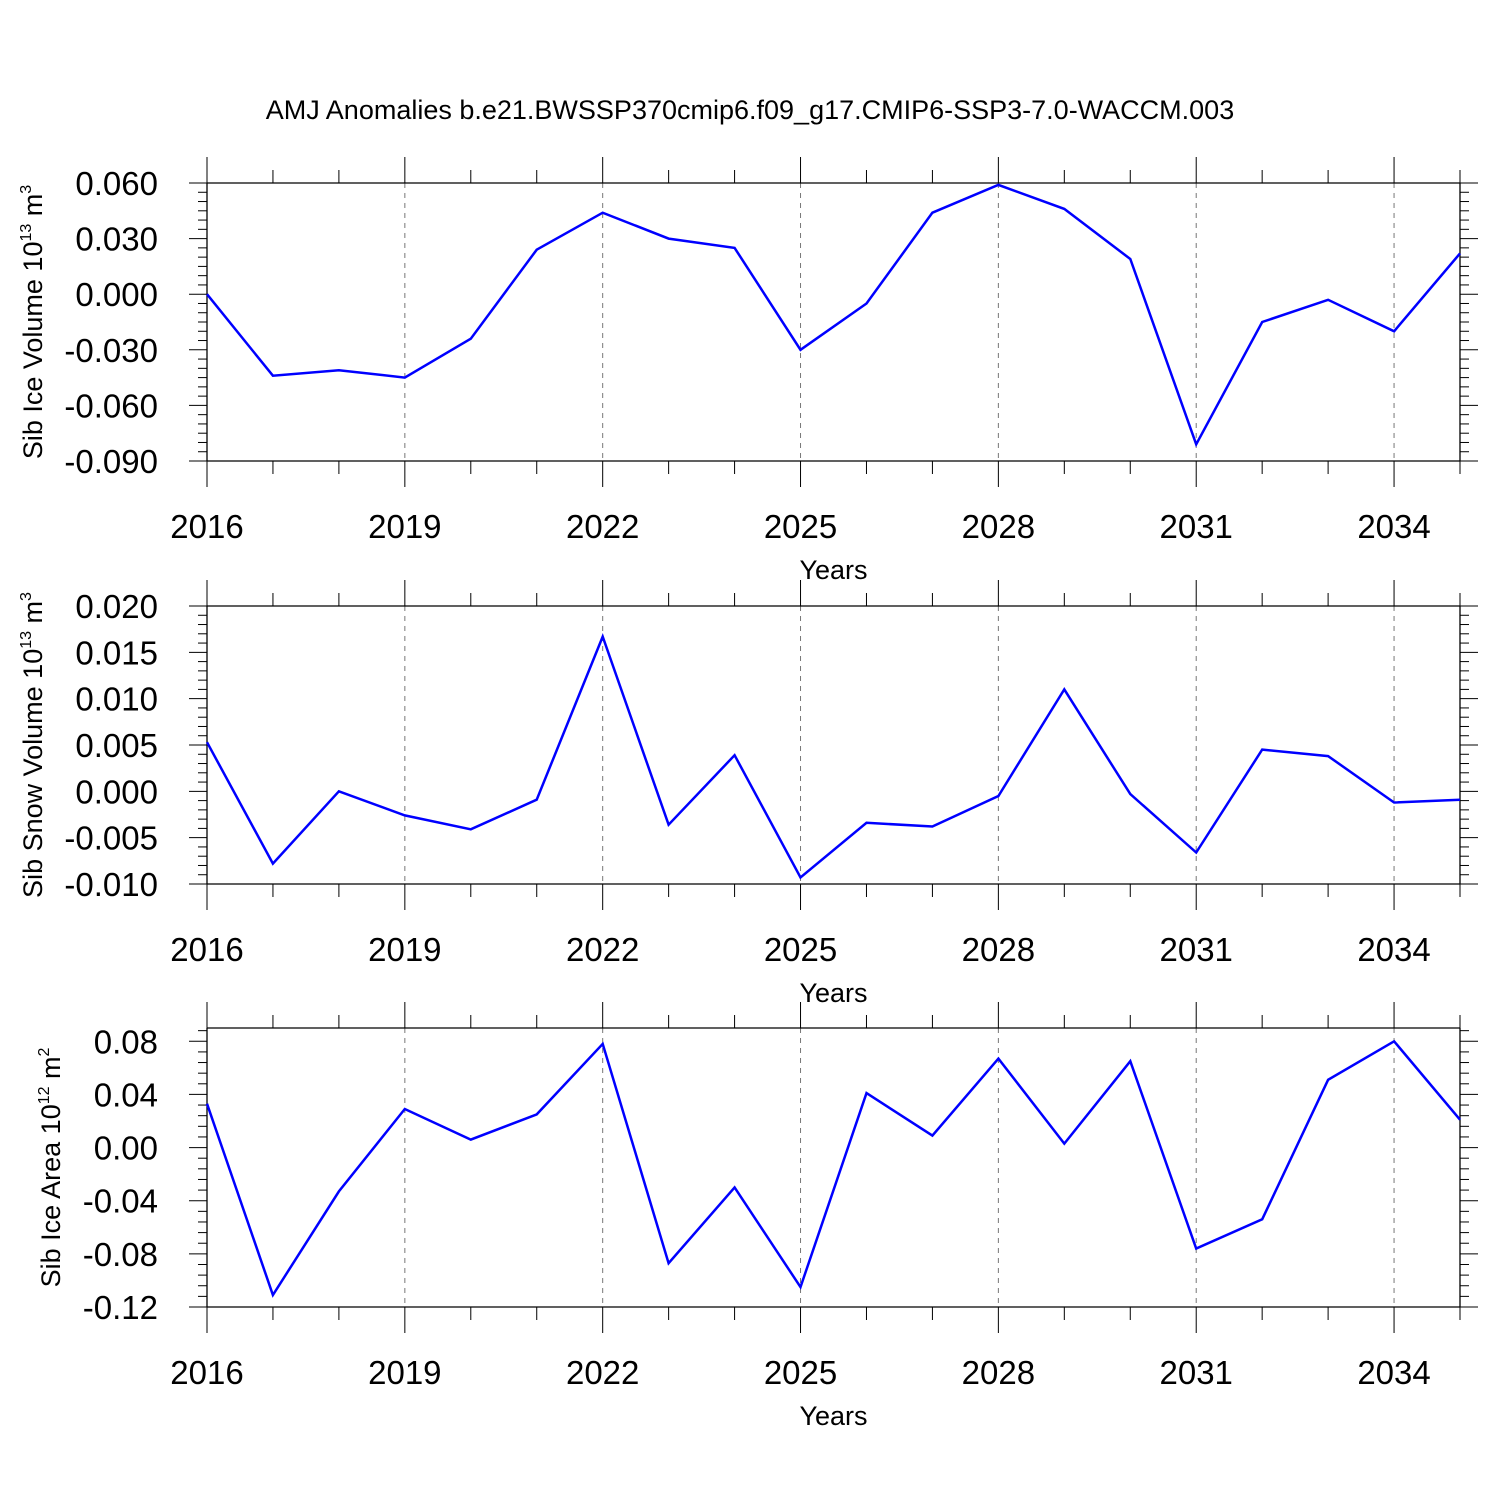 Image resolution: width=1500 pixels, height=1500 pixels. What do you see at coordinates (111, 884) in the screenshot?
I see `y-tick-label: -0.010` at bounding box center [111, 884].